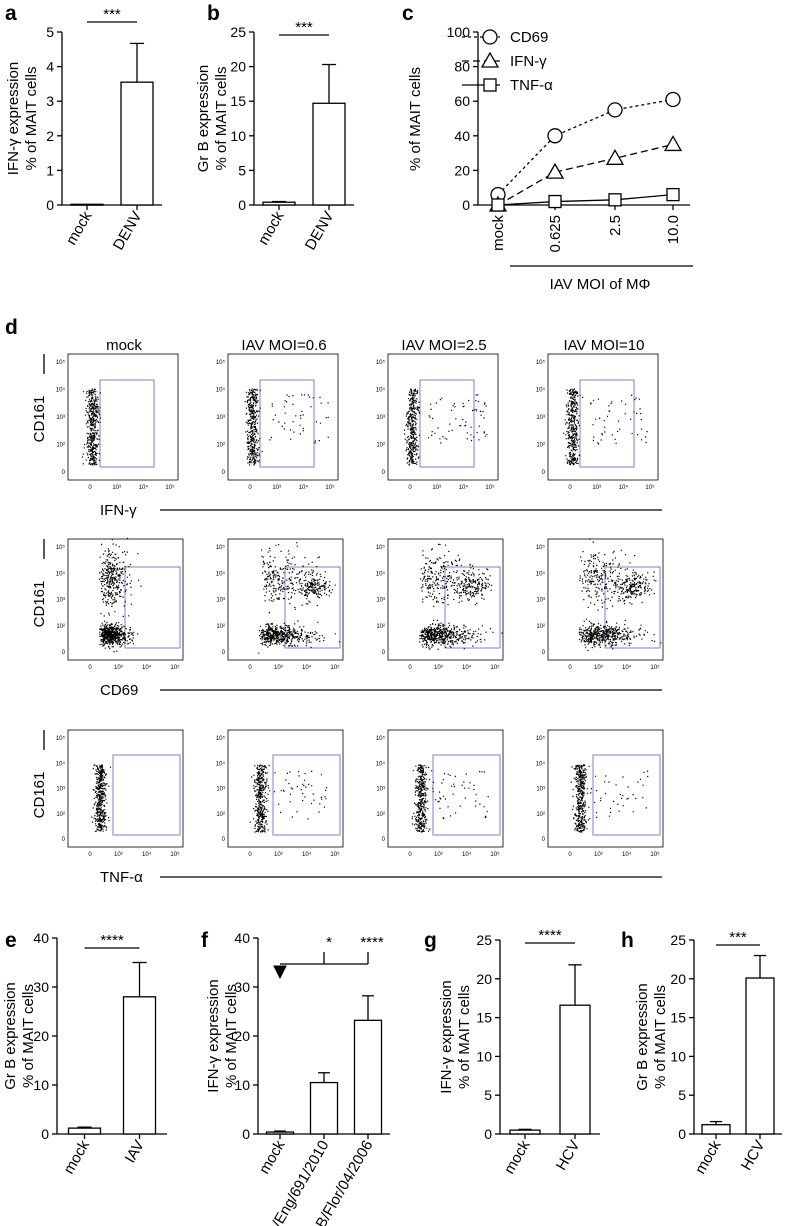 Image resolution: width=788 pixels, height=1226 pixels. What do you see at coordinates (121, 877) in the screenshot?
I see `x-axis-label: TNF-α` at bounding box center [121, 877].